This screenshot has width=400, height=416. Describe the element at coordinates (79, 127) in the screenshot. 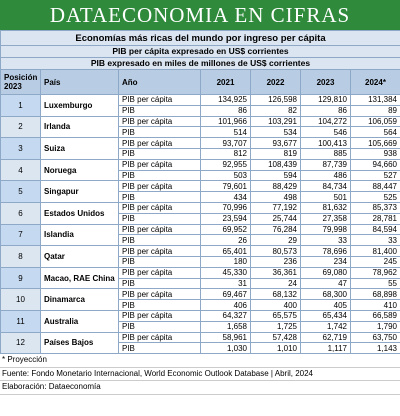

I see `country-cell: Irlanda` at that location.